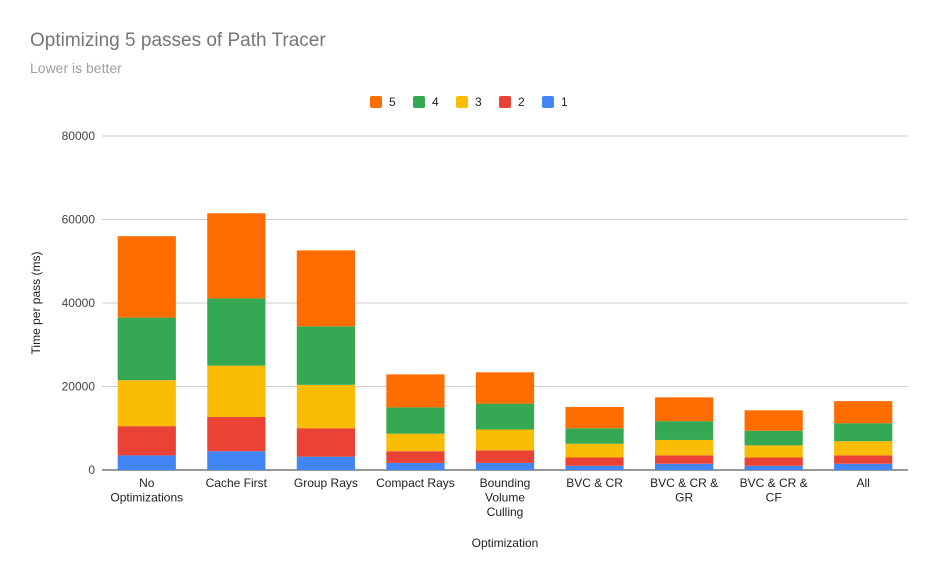 The width and height of the screenshot is (937, 579). What do you see at coordinates (594, 483) in the screenshot?
I see `x-tick-label: BVC & CR` at bounding box center [594, 483].